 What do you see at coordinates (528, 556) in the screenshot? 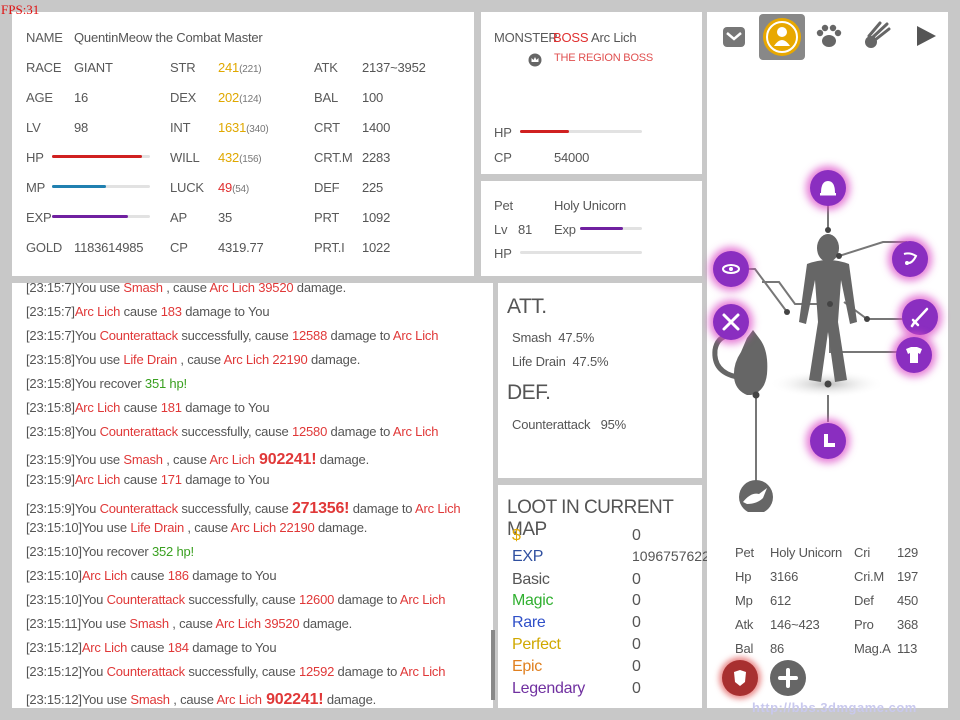
I see `loot-label: EXP` at bounding box center [528, 556].